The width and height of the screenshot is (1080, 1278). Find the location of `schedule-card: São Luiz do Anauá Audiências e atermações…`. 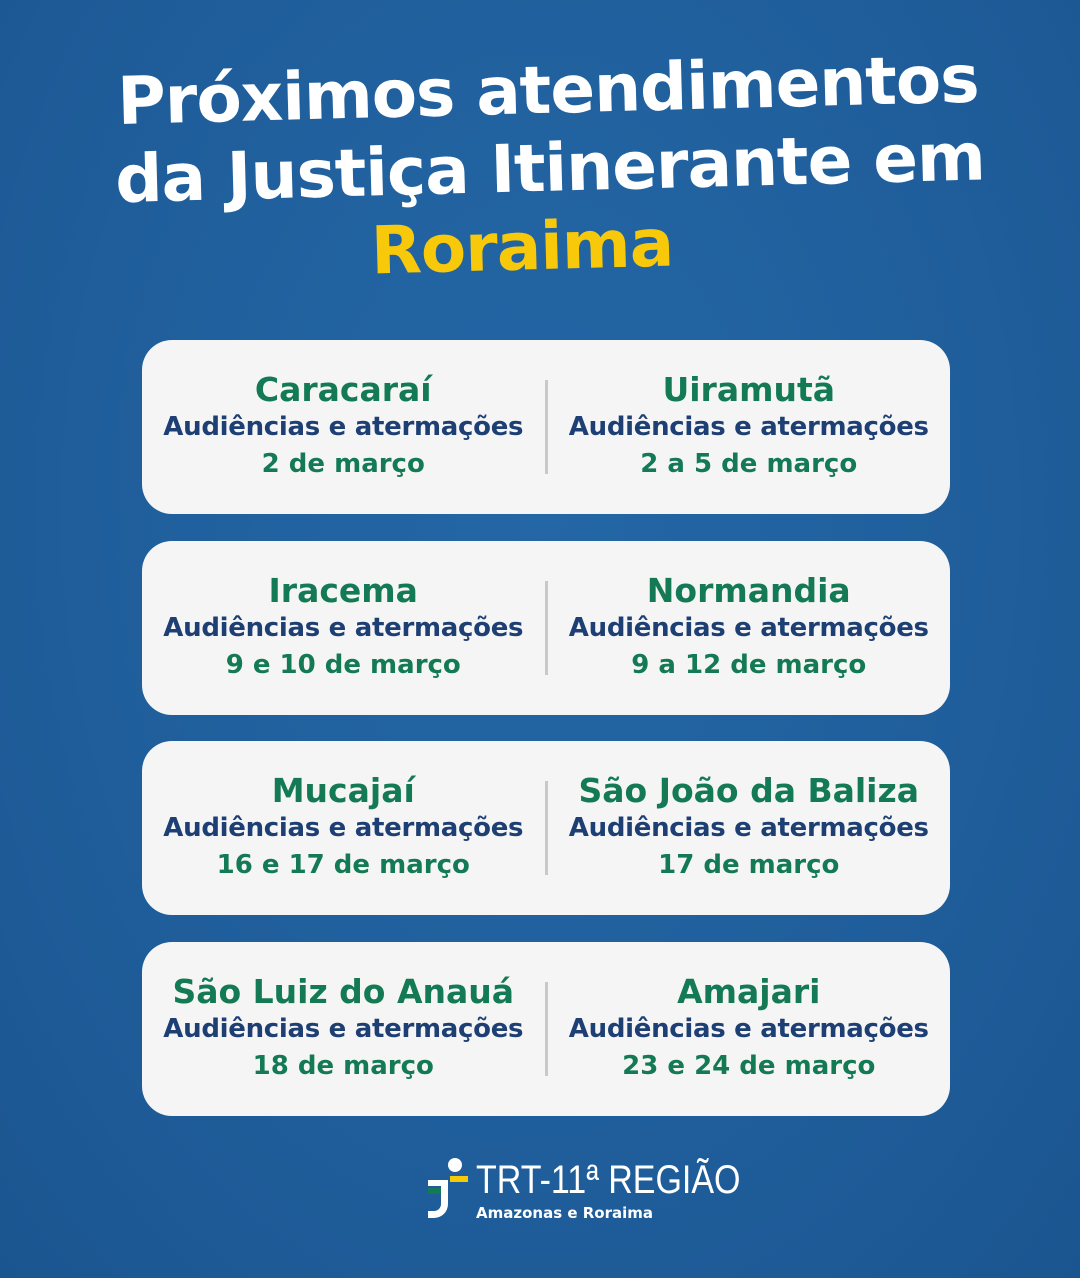

schedule-card: São Luiz do Anauá Audiências e atermações… is located at coordinates (546, 1029).